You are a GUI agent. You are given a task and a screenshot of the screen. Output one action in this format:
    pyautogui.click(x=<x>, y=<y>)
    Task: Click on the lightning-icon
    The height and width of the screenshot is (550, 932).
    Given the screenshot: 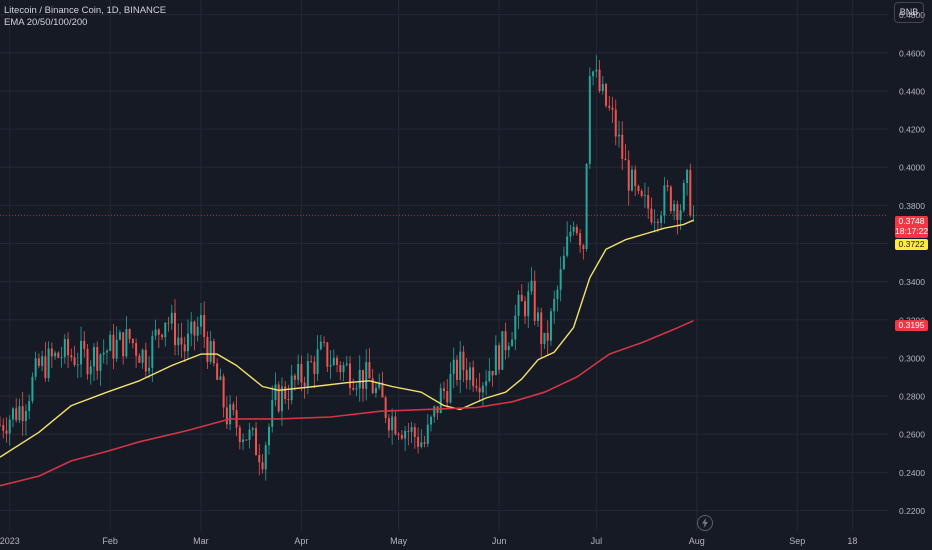 What is the action you would take?
    pyautogui.click(x=705, y=523)
    